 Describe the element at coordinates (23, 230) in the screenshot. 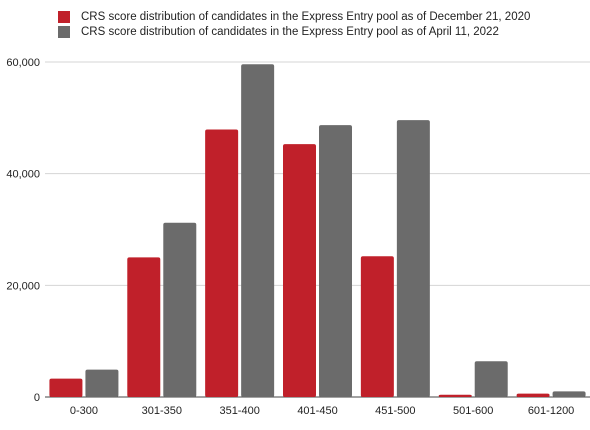

I see `y-axis-tick-labels: 0 20,000 40,000 60,000` at that location.